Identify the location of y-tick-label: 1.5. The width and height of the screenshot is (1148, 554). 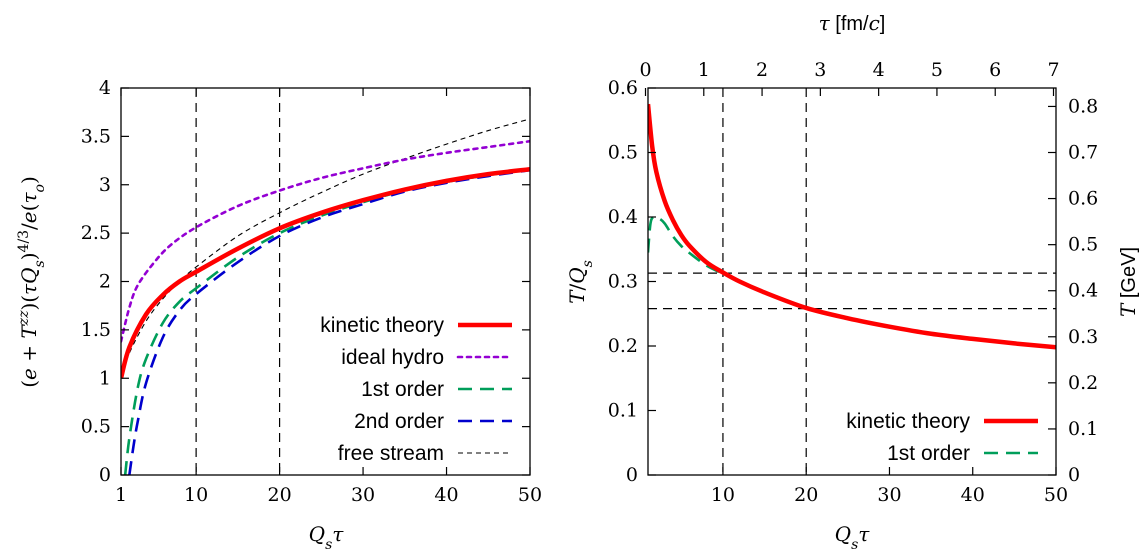
(96, 330).